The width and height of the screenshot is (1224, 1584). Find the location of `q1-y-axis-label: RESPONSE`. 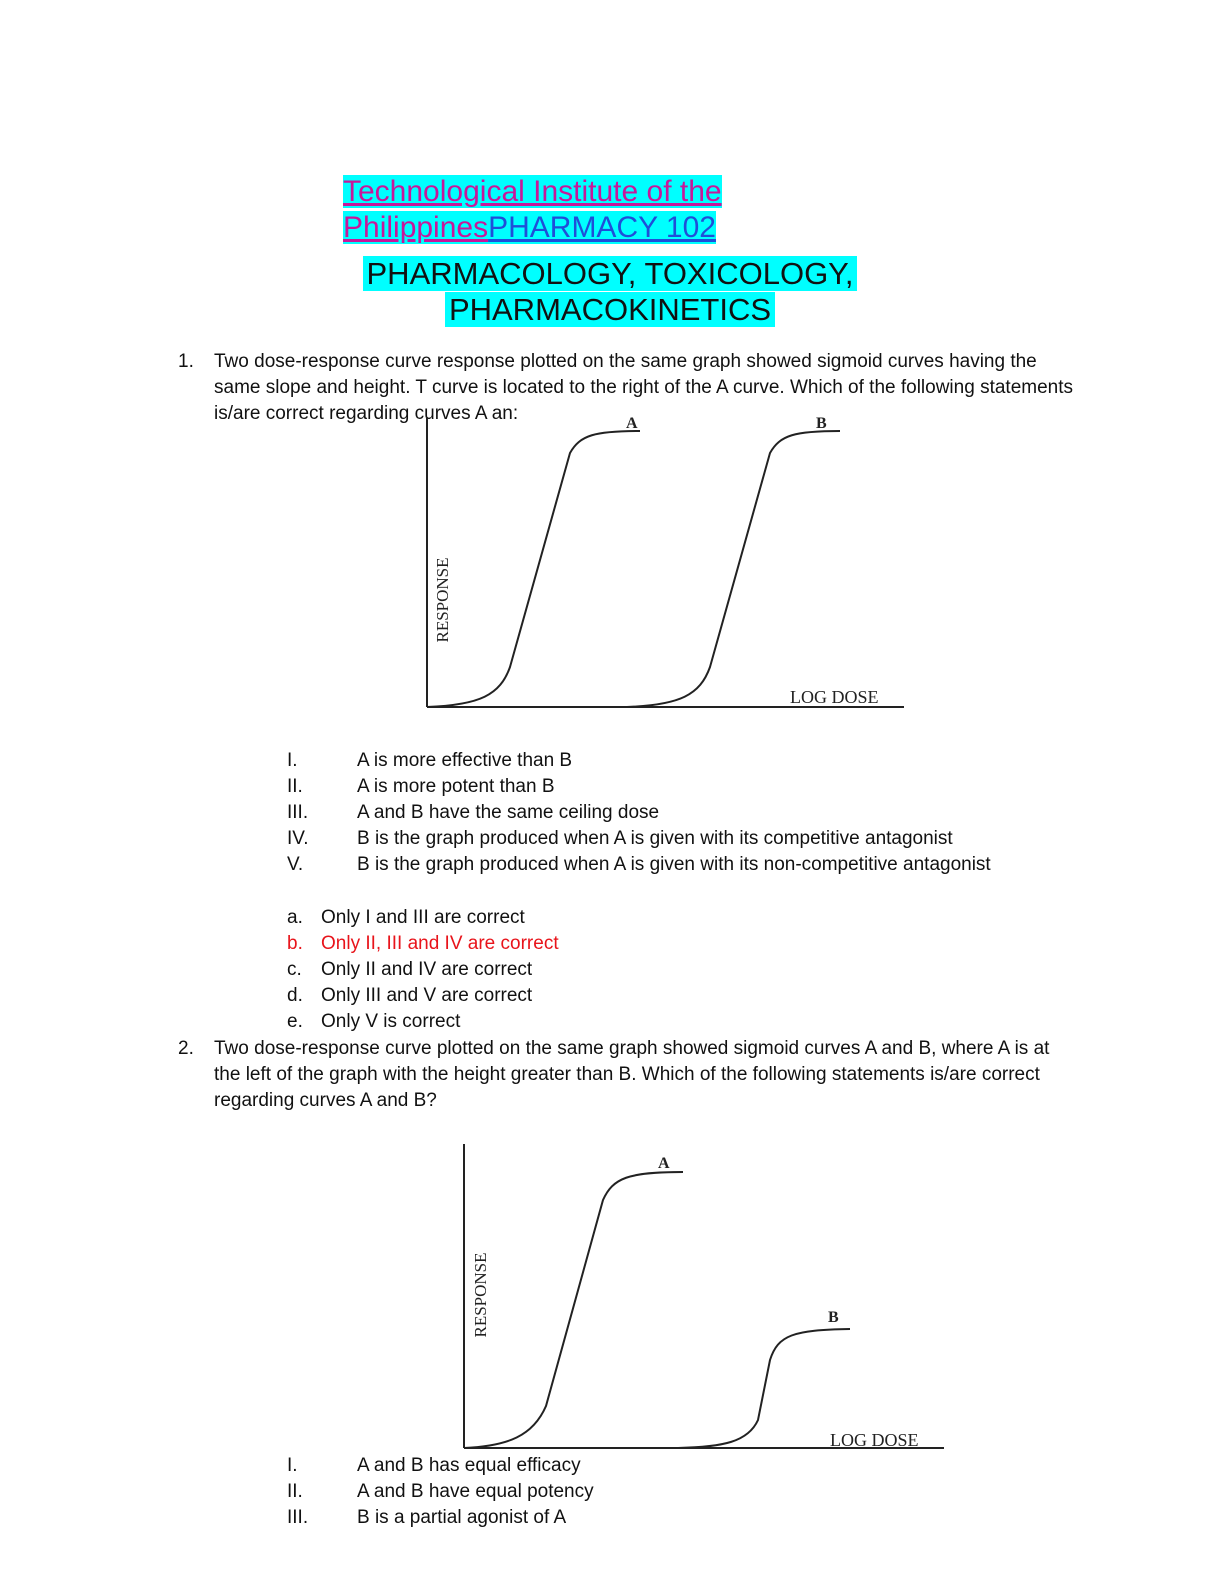

q1-y-axis-label: RESPONSE is located at coordinates (442, 599).